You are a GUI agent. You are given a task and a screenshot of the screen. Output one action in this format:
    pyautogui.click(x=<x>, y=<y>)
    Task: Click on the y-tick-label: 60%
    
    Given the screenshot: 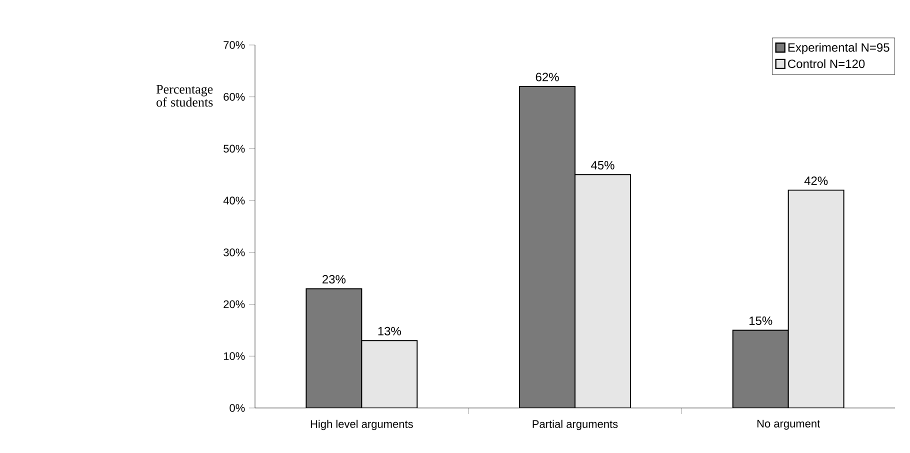 What is the action you would take?
    pyautogui.click(x=234, y=96)
    